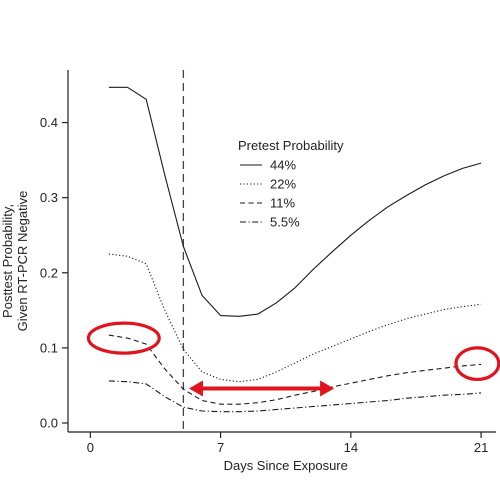  What do you see at coordinates (351, 447) in the screenshot?
I see `x-tick-label: 14` at bounding box center [351, 447].